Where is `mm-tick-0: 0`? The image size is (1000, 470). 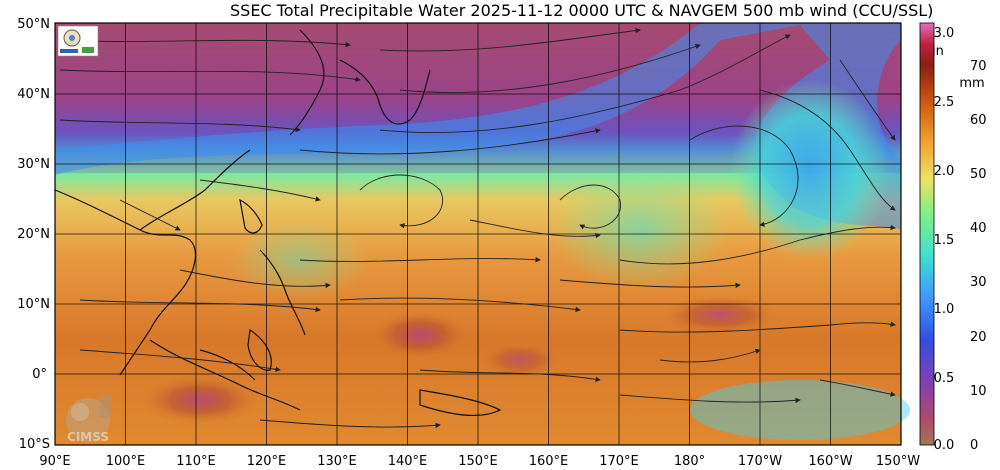 mm-tick-0: 0 is located at coordinates (974, 445).